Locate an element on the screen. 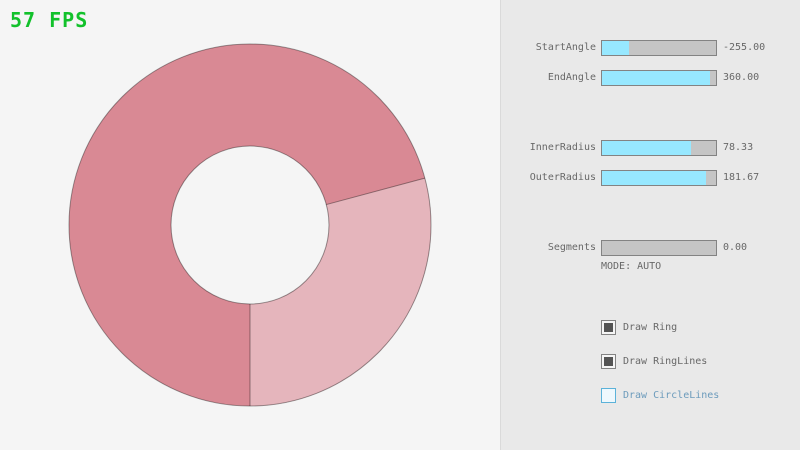 The image size is (800, 450). draw-ringlines-checkbox is located at coordinates (608, 361).